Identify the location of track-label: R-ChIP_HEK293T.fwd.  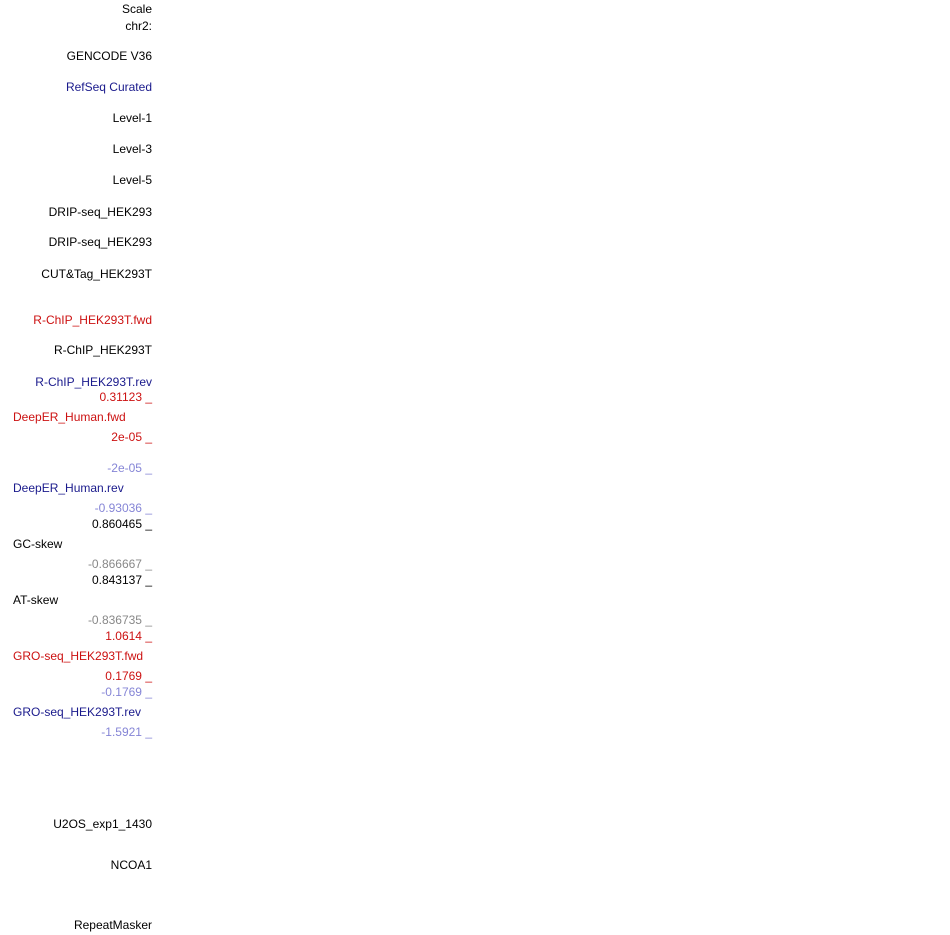
(92, 320).